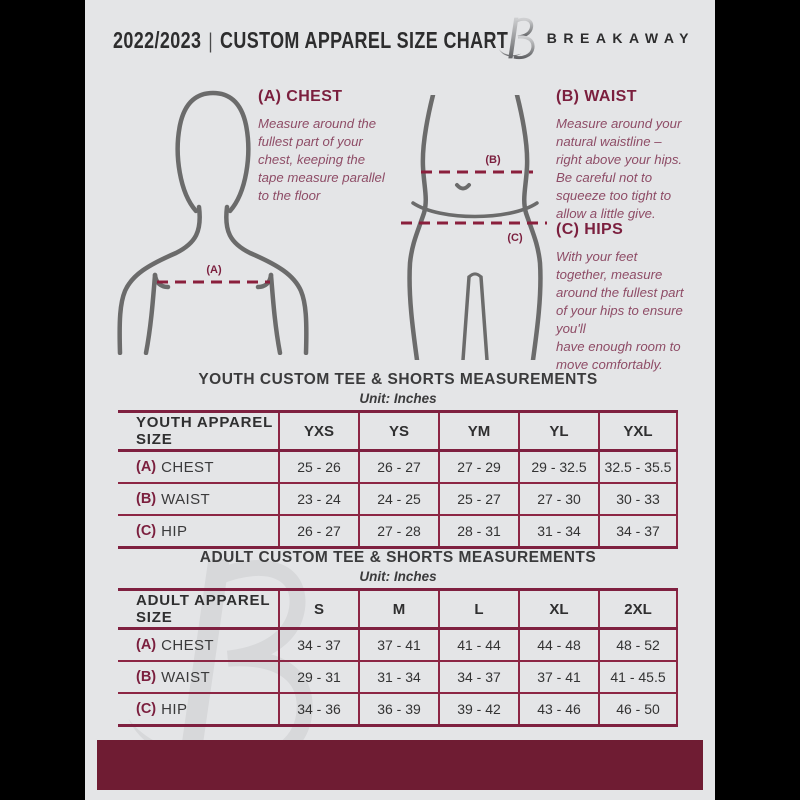 The width and height of the screenshot is (800, 800). What do you see at coordinates (638, 677) in the screenshot?
I see `cell: 41 - 45.5` at bounding box center [638, 677].